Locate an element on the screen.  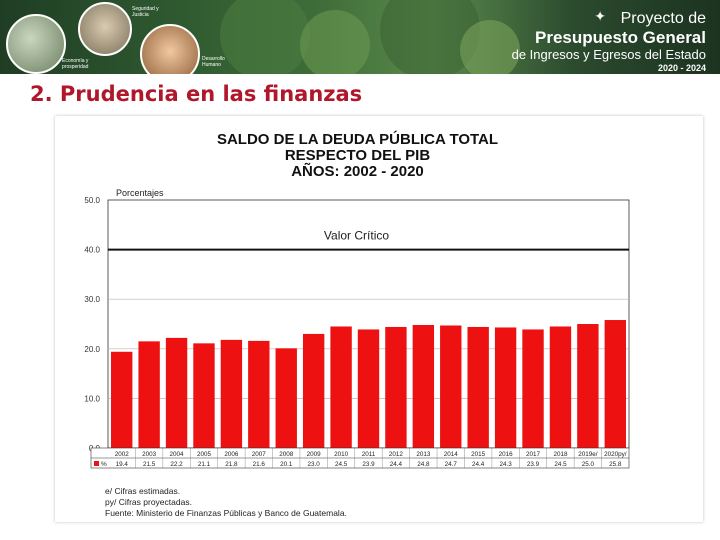
legend-swatch is located at coordinates (96, 463).